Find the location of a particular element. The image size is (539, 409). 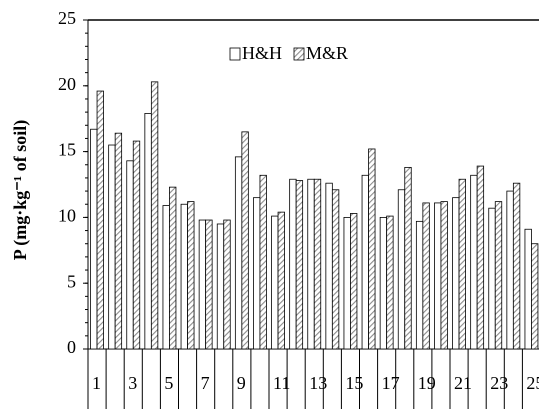

y-tick-label: 20 is located at coordinates (67, 84).